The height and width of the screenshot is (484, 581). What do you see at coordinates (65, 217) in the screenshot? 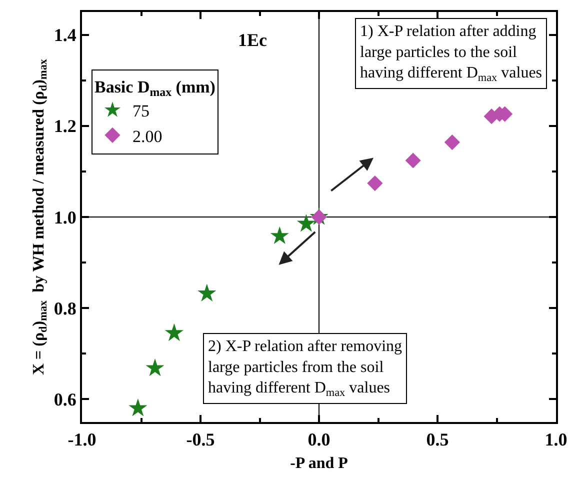
I see `y-tick-label: 1.0` at bounding box center [65, 217].